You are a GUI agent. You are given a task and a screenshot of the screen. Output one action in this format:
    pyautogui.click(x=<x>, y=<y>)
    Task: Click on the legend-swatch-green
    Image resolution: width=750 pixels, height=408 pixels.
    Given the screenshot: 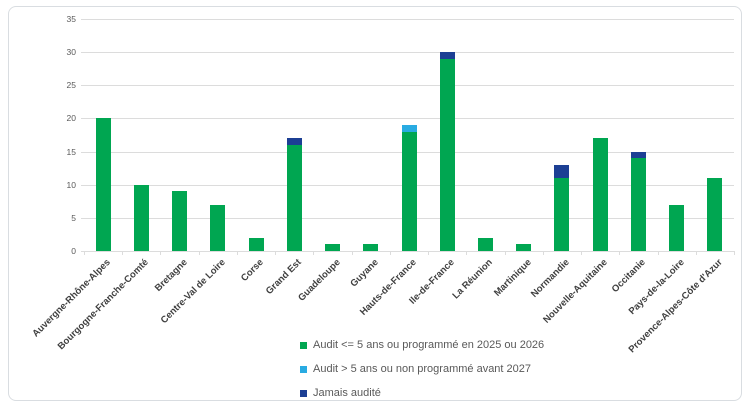 What is the action you would take?
    pyautogui.click(x=303, y=345)
    